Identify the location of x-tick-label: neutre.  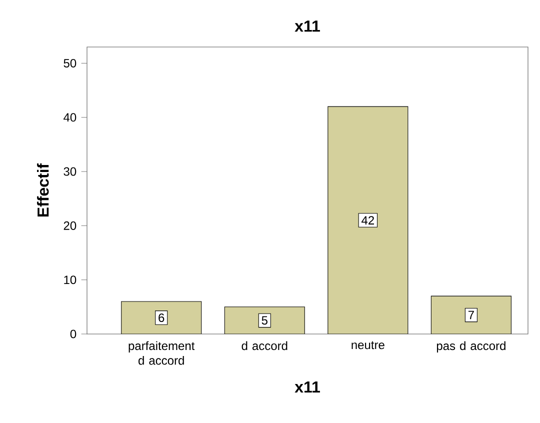
(368, 345).